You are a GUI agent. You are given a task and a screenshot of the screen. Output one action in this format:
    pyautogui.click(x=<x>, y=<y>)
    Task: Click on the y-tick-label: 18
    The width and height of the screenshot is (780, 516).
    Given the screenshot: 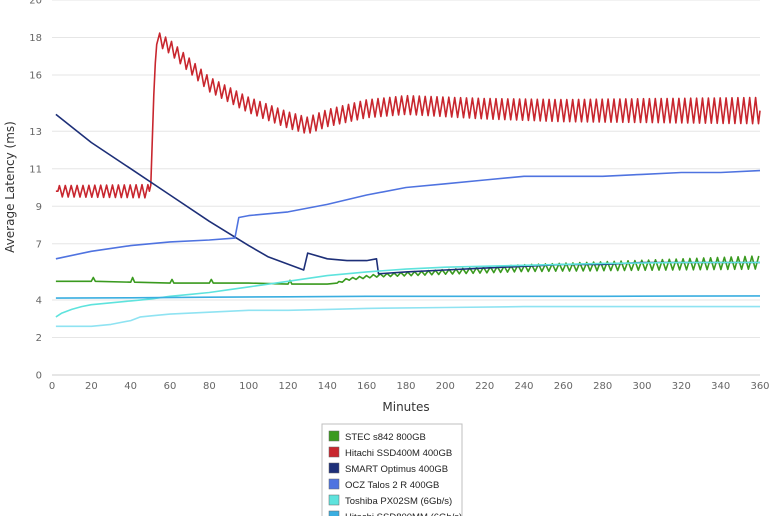 What is the action you would take?
    pyautogui.click(x=35, y=38)
    